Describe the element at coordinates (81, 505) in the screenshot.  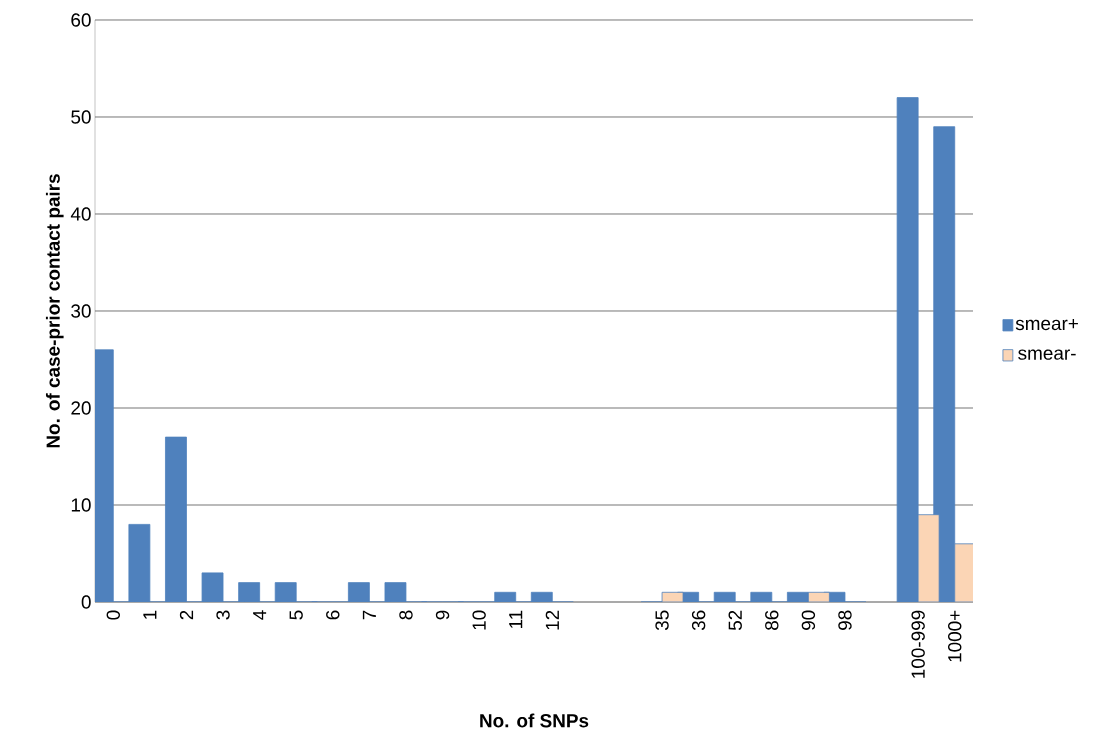
I see `y-tick-label: 10` at that location.